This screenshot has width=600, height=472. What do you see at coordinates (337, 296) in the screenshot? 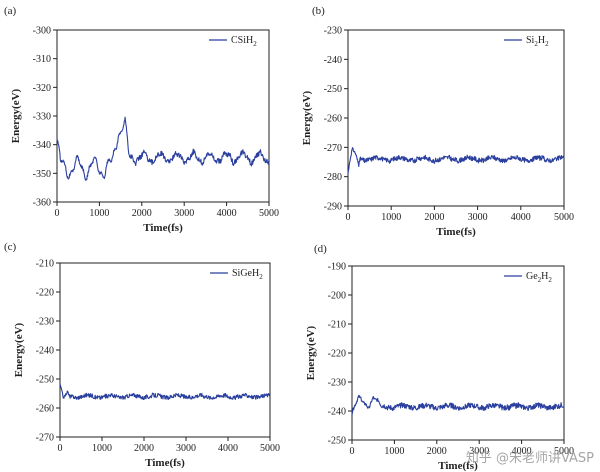
I see `y-tick-label: -200` at bounding box center [337, 296].